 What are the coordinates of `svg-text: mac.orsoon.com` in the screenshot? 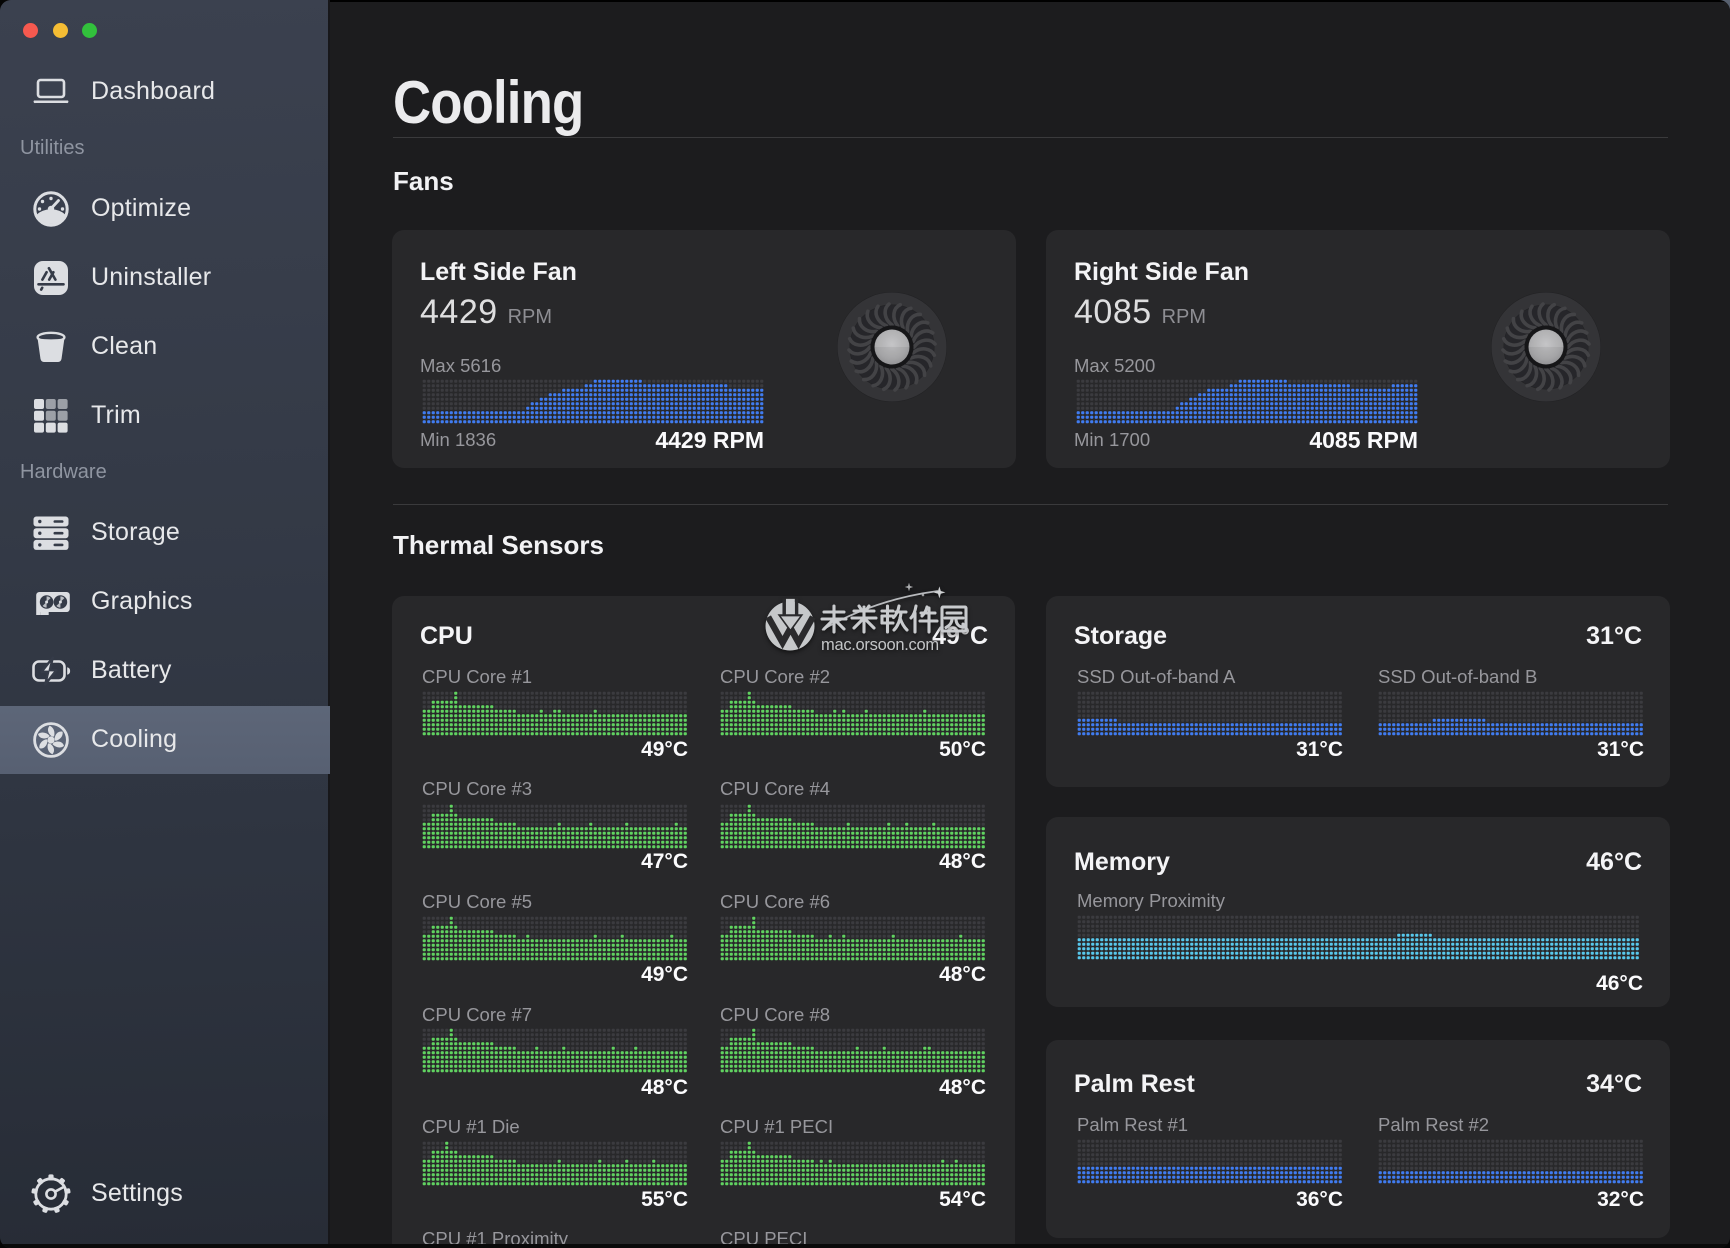 It's located at (880, 645).